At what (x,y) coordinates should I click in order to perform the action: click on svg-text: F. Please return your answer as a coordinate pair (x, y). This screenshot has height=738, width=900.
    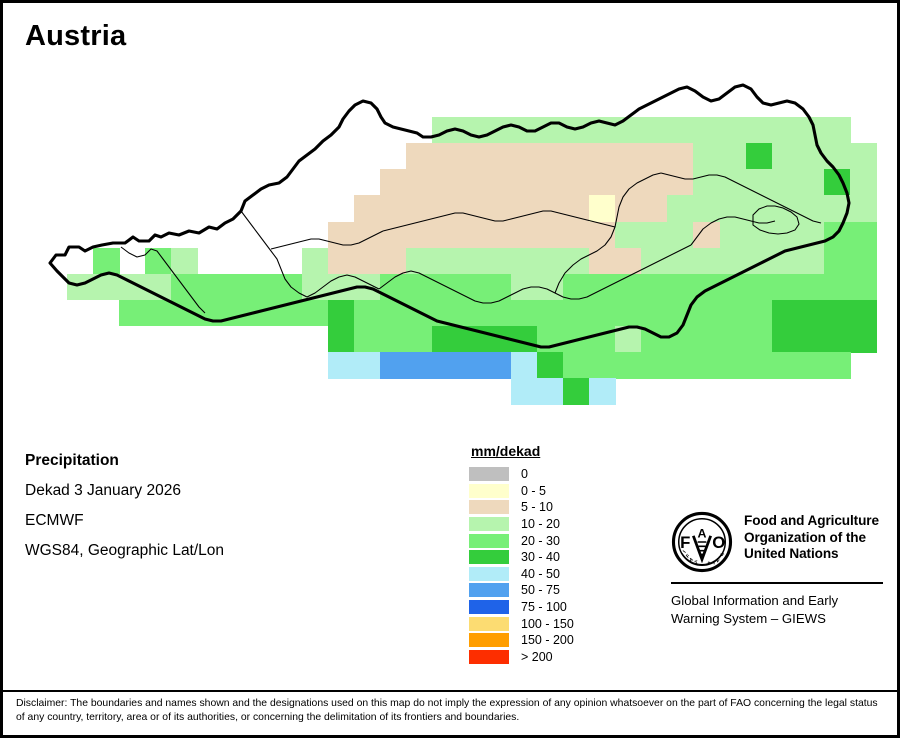
    Looking at the image, I should click on (685, 542).